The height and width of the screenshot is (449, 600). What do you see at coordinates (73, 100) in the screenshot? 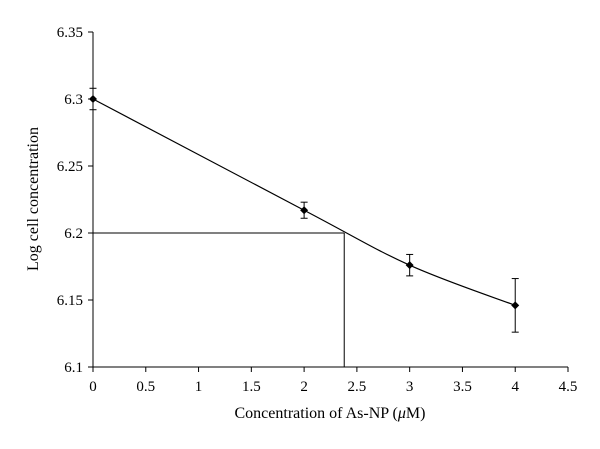
I see `y-tick-label: 6.3` at bounding box center [73, 100].